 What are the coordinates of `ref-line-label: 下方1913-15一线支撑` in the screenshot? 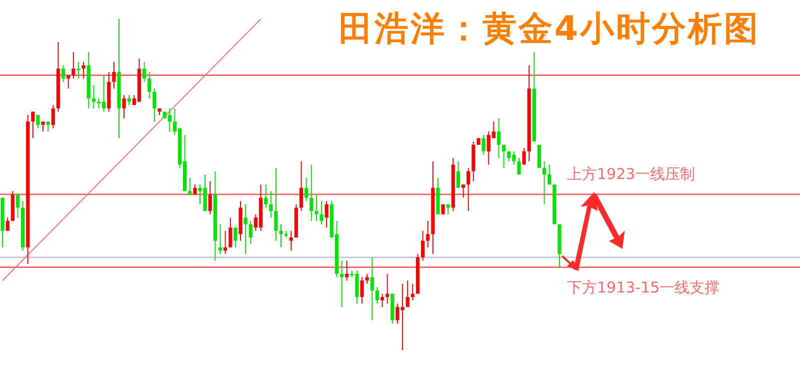 It's located at (643, 287).